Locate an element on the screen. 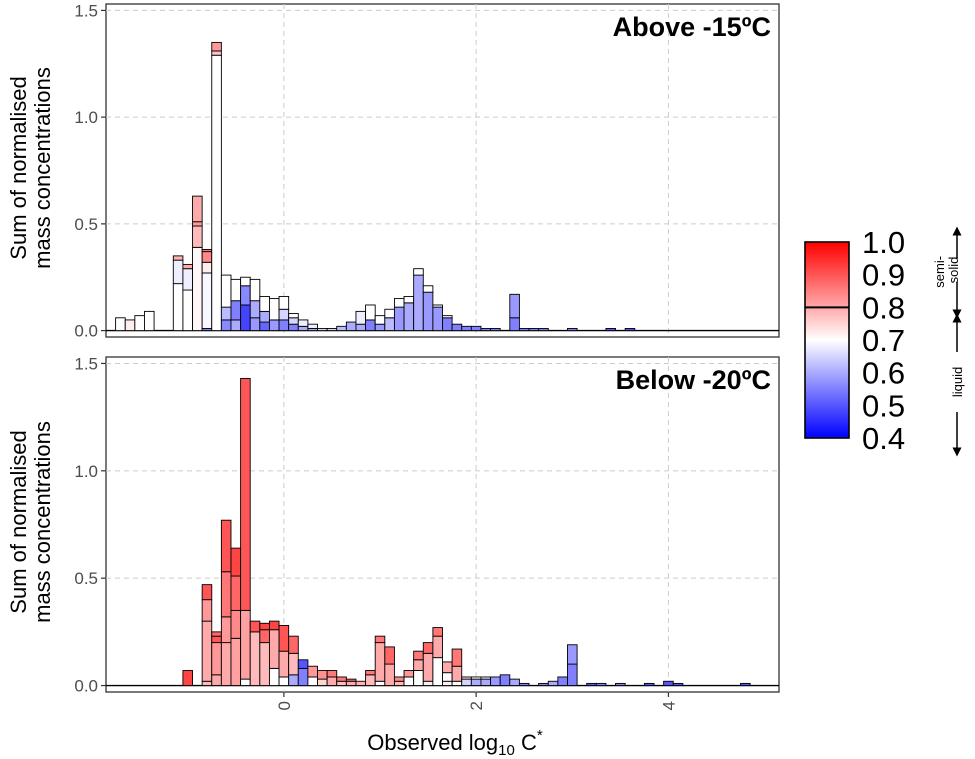 The height and width of the screenshot is (759, 975). y-tick-label: 1.5 is located at coordinates (86, 363).